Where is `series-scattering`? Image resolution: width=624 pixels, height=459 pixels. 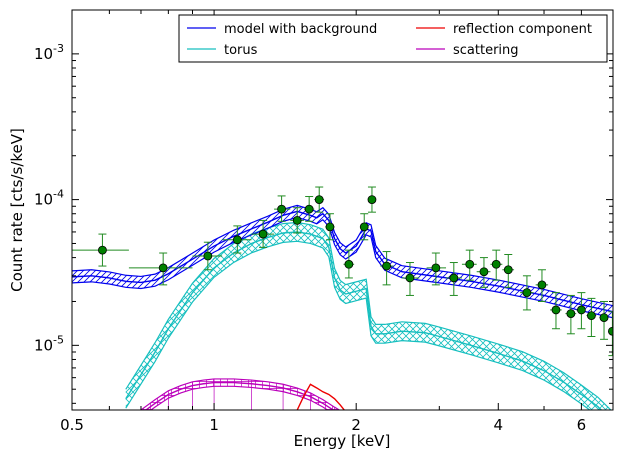 series-scattering is located at coordinates (240, 394).